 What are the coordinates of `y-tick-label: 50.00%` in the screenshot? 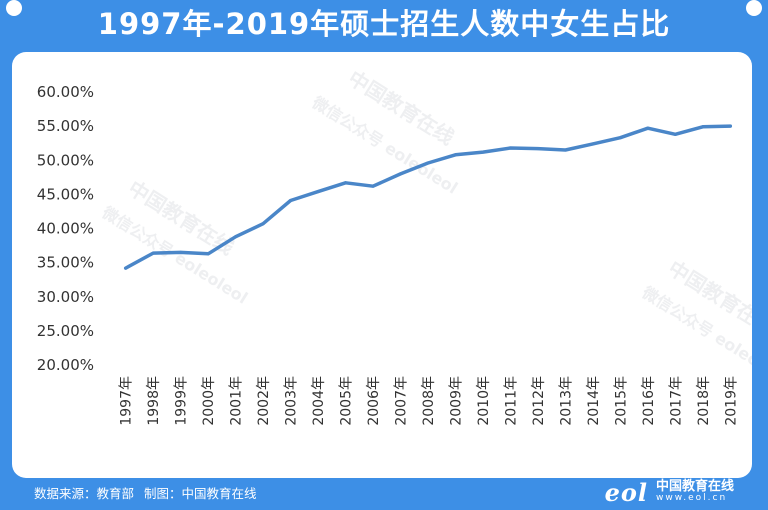 It's located at (65, 160).